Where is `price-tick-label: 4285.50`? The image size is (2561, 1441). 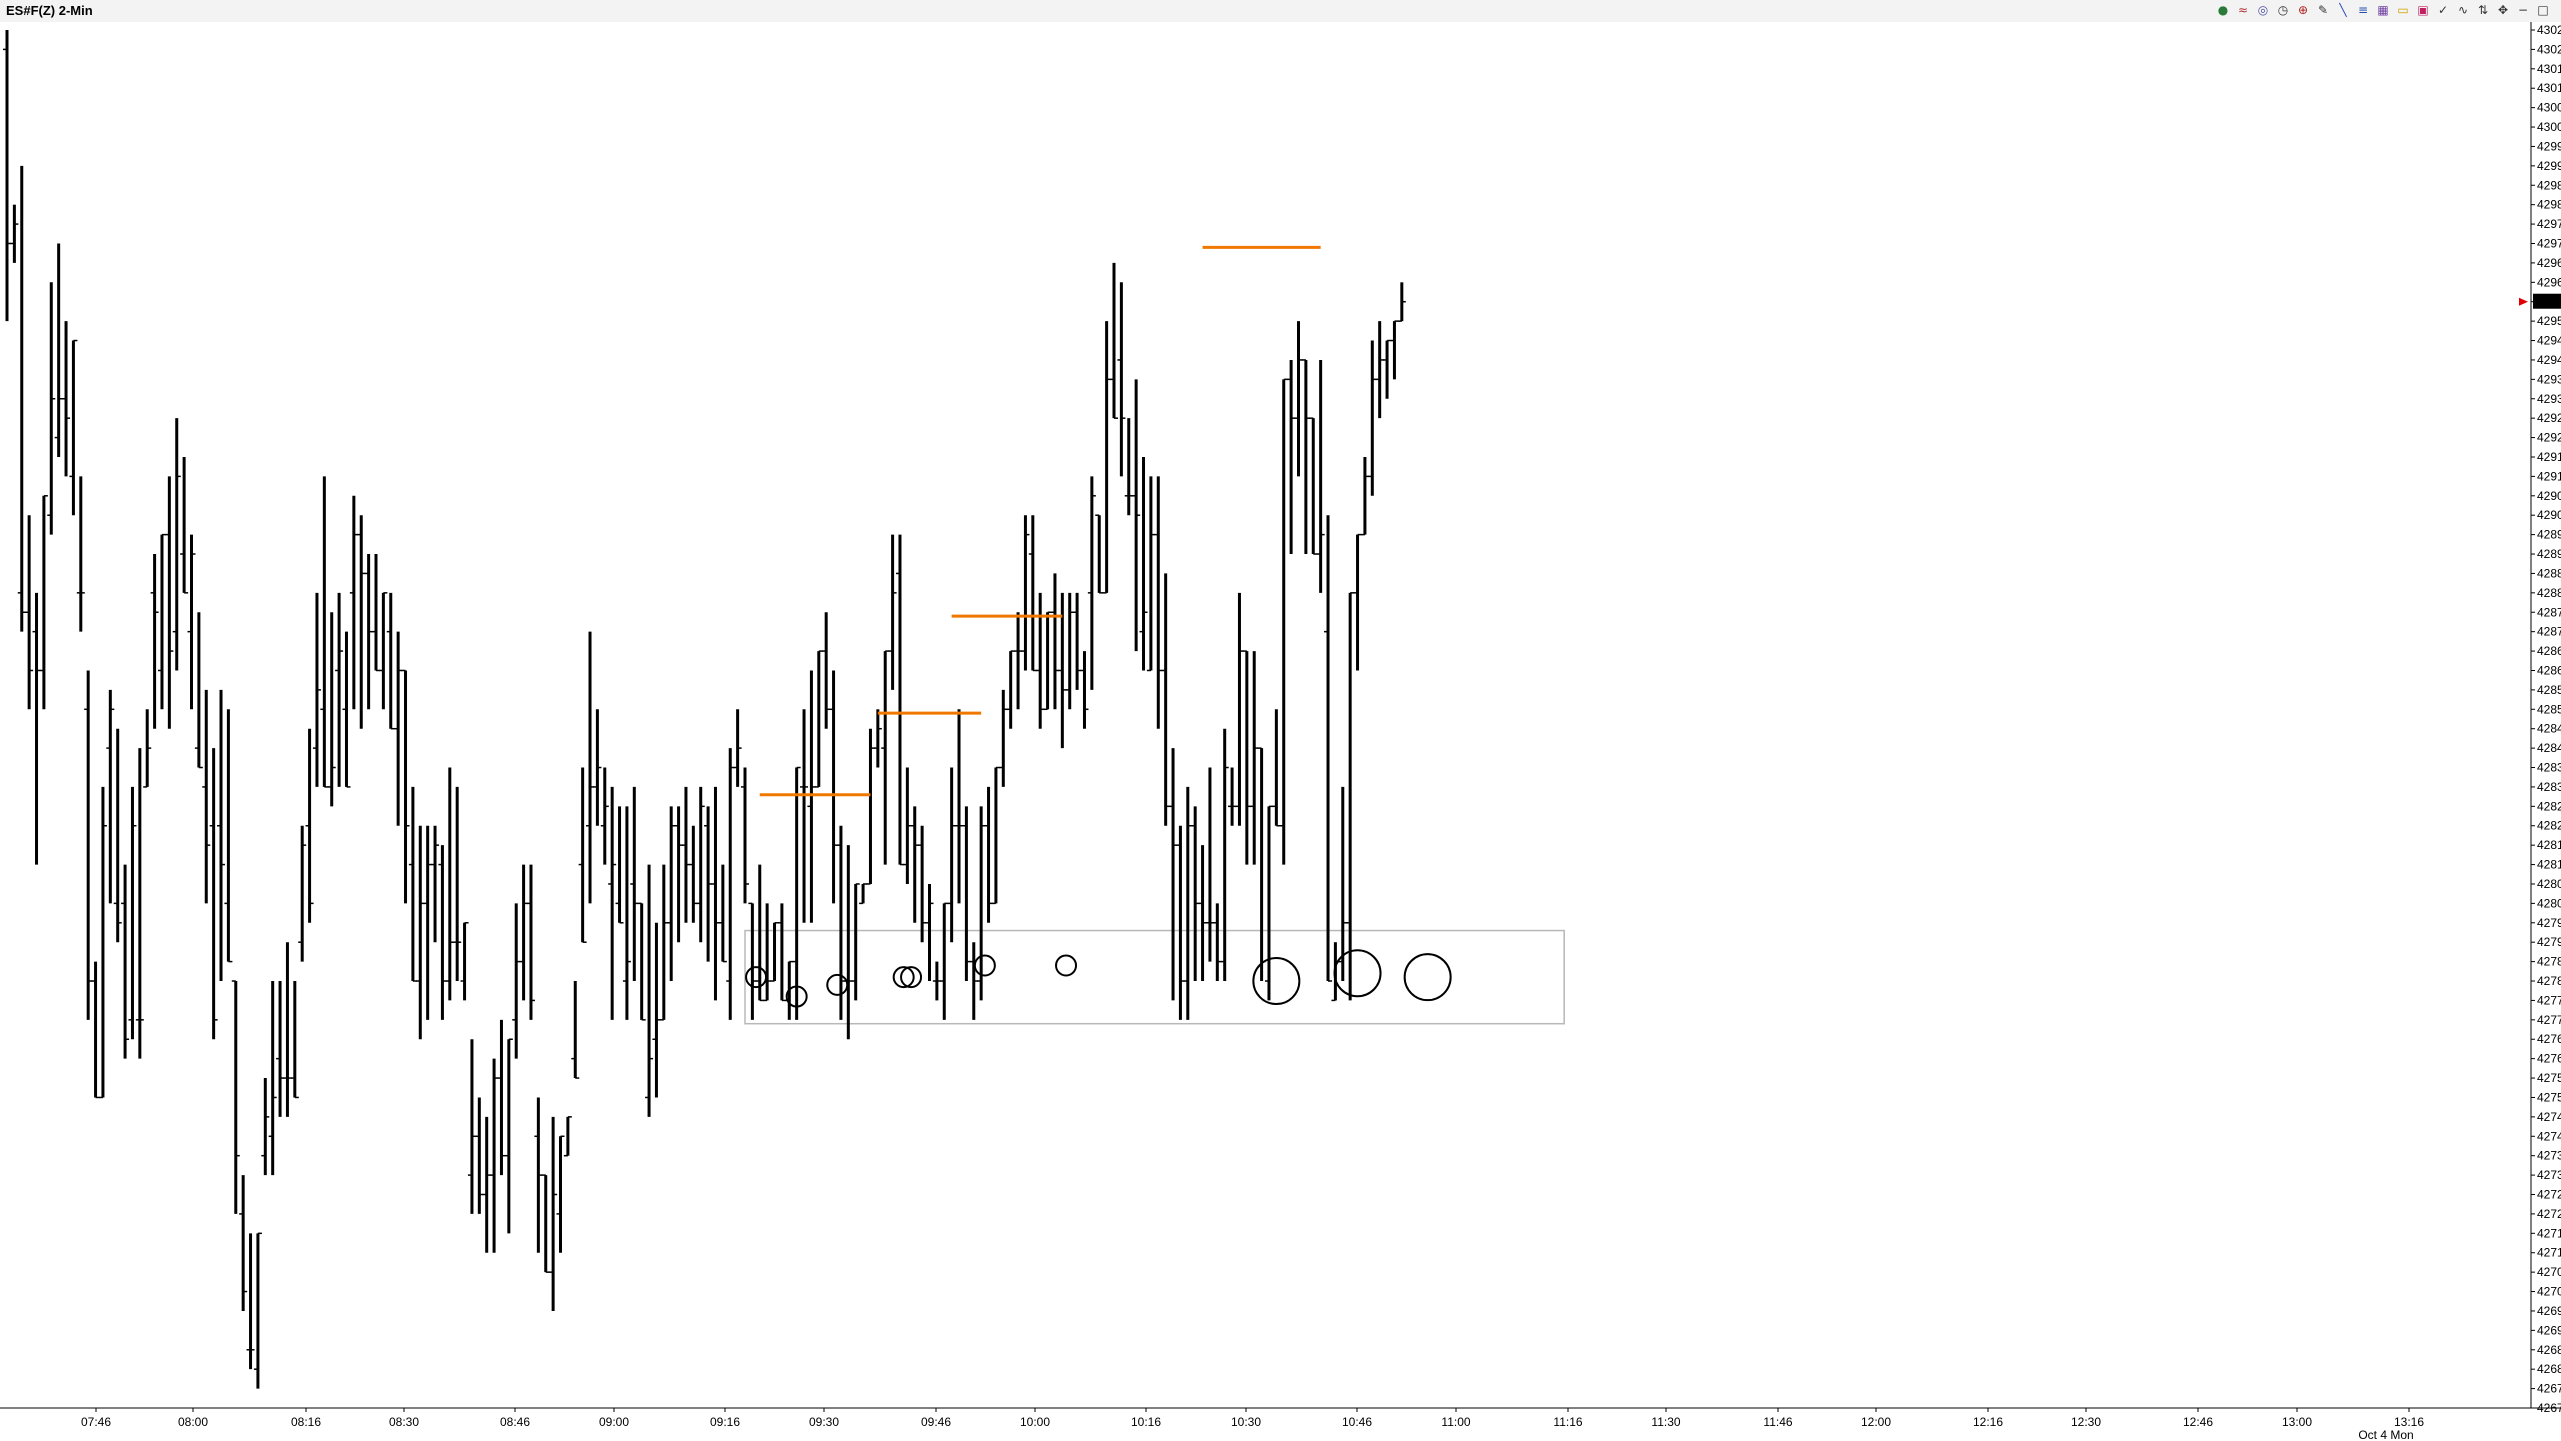
price-tick-label: 4285.50 is located at coordinates (2549, 690).